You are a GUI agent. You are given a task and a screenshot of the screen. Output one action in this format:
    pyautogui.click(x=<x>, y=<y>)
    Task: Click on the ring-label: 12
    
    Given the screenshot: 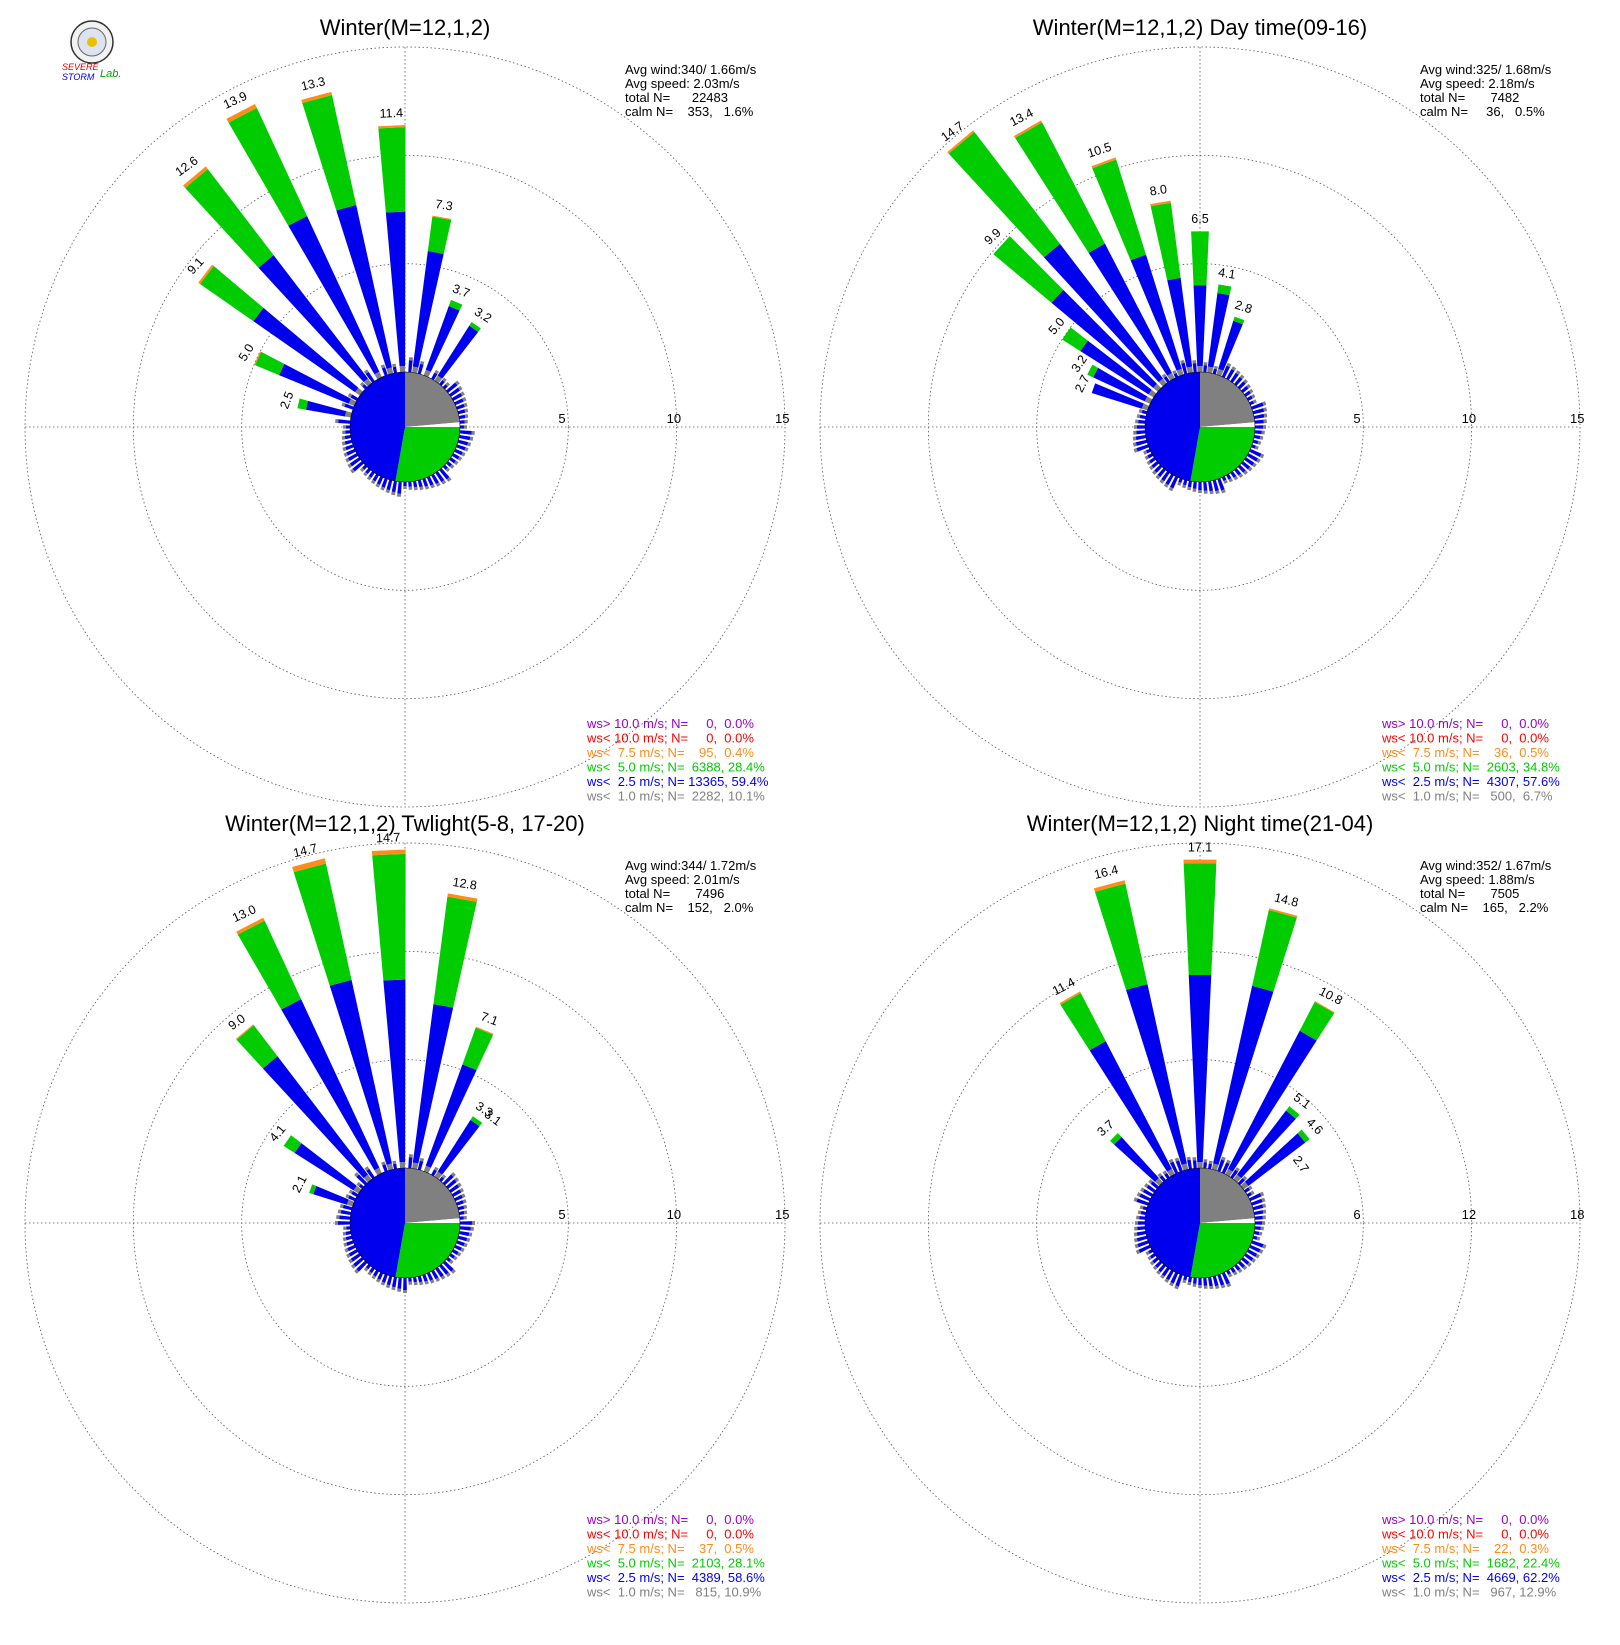 What is the action you would take?
    pyautogui.click(x=1469, y=1214)
    